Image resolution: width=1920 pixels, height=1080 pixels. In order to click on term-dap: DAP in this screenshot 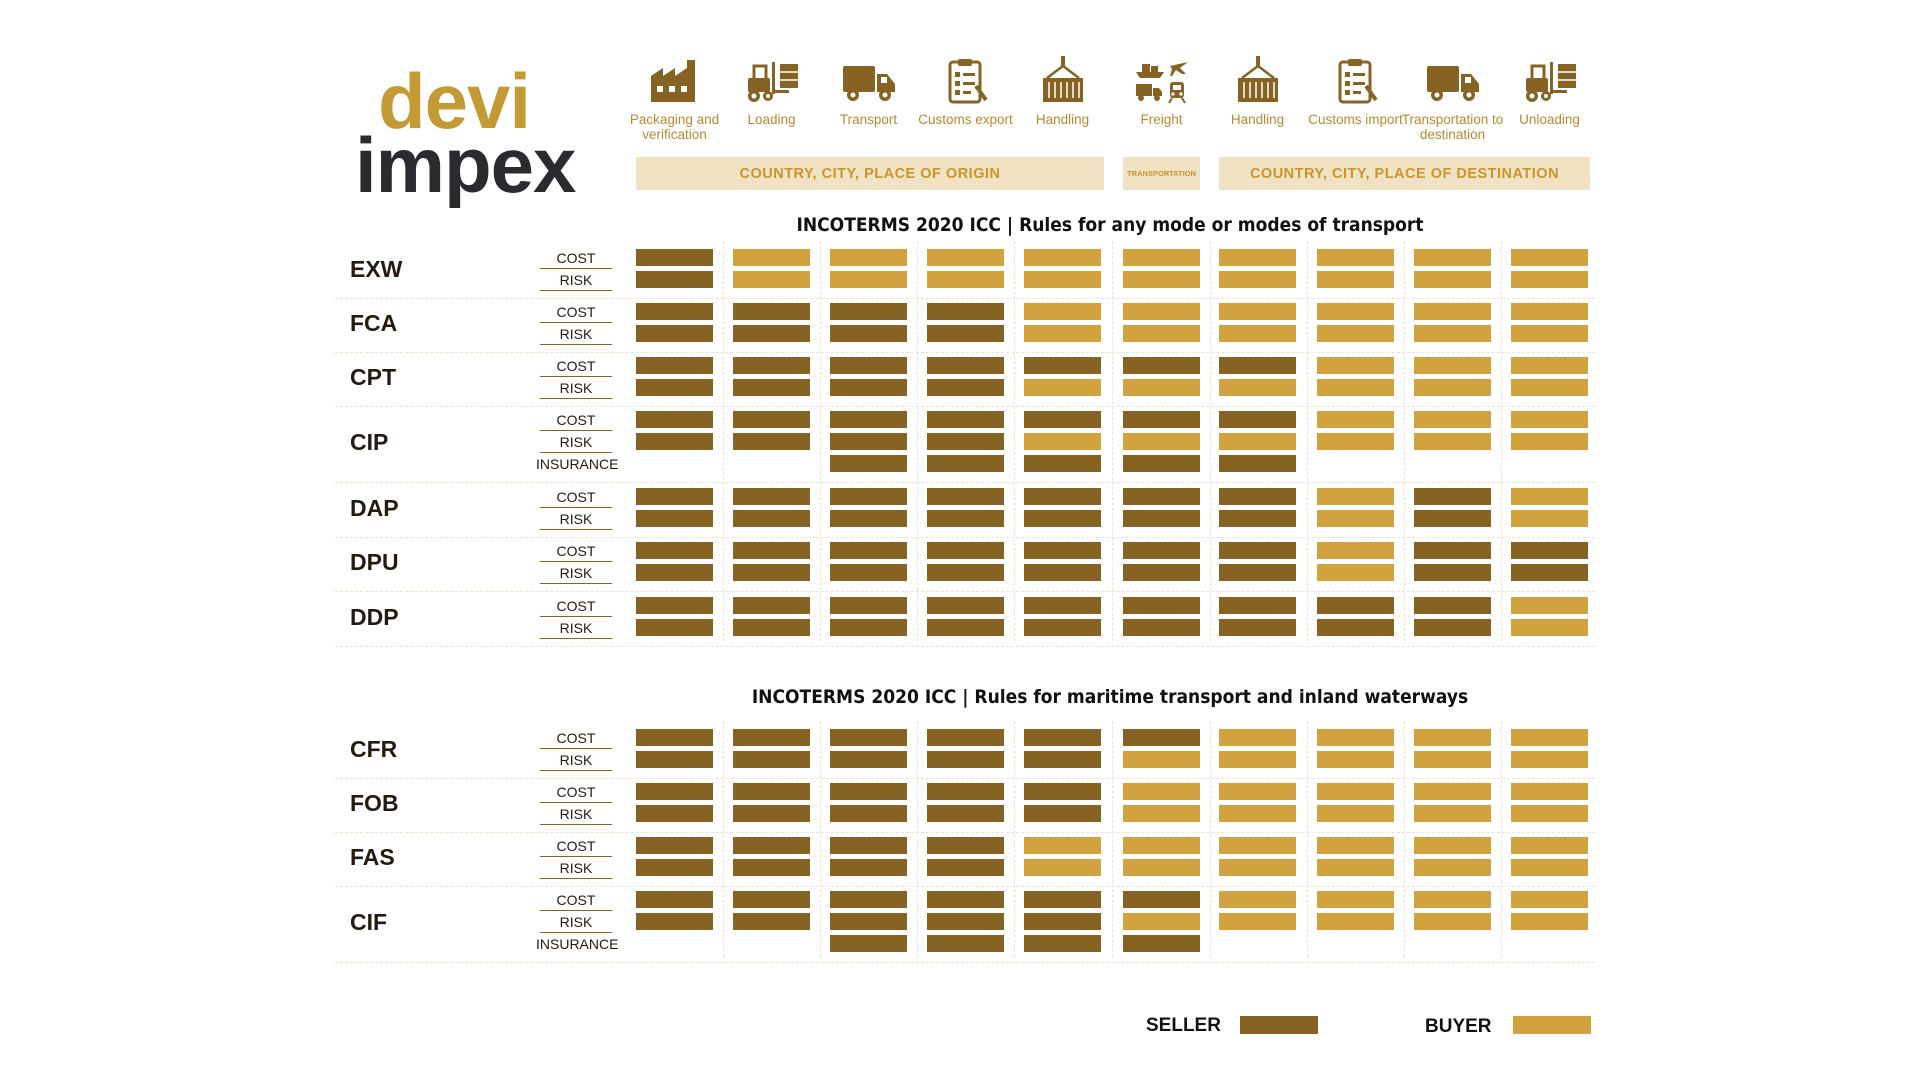, I will do `click(374, 508)`.